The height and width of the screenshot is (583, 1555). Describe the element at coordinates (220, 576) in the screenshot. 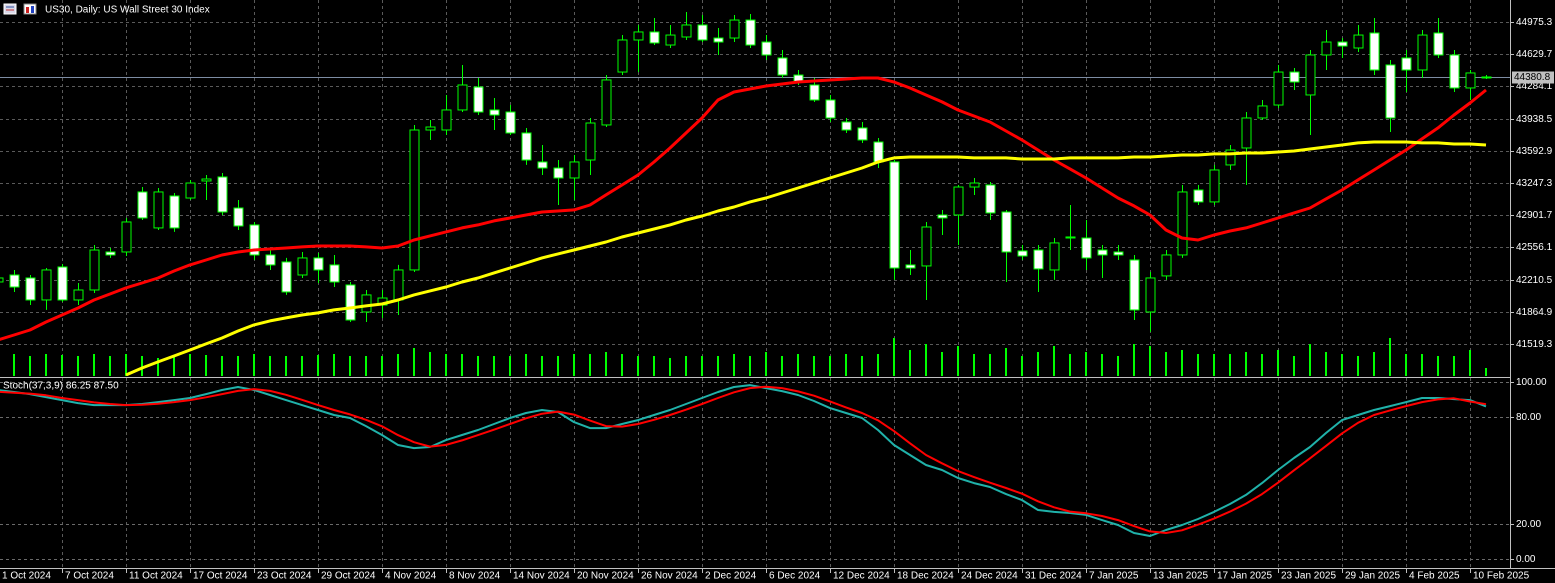

I see `x-tick-label: 17 Oct 2024` at that location.